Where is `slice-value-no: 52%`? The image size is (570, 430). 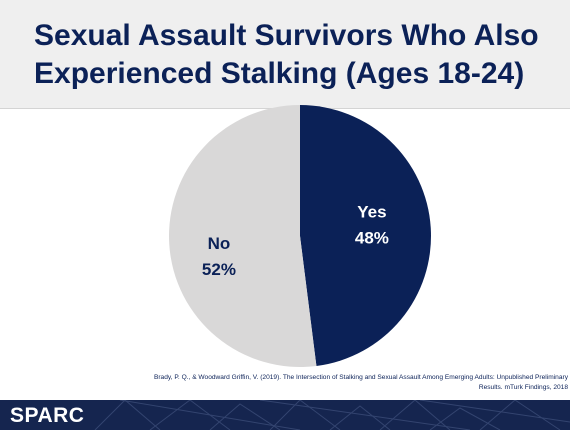
slice-value-no: 52% is located at coordinates (219, 269).